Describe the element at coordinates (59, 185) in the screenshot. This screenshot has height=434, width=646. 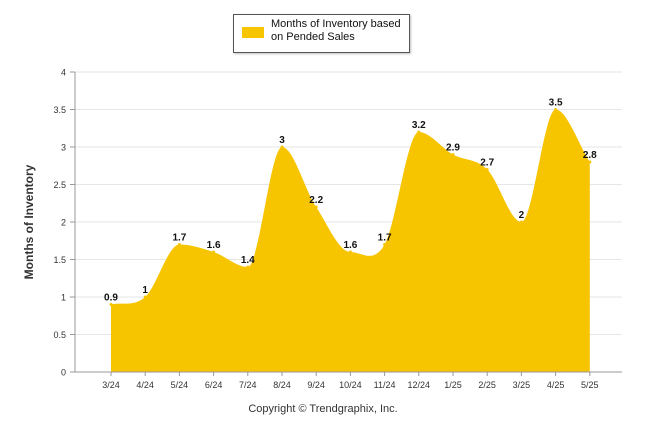
I see `y-tick-label: 2.5` at that location.